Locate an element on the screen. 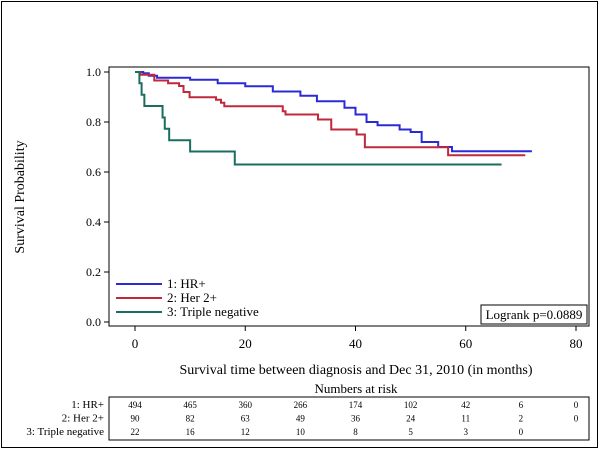 This screenshot has height=455, width=600. y-tick-label: 0.0 is located at coordinates (93, 322).